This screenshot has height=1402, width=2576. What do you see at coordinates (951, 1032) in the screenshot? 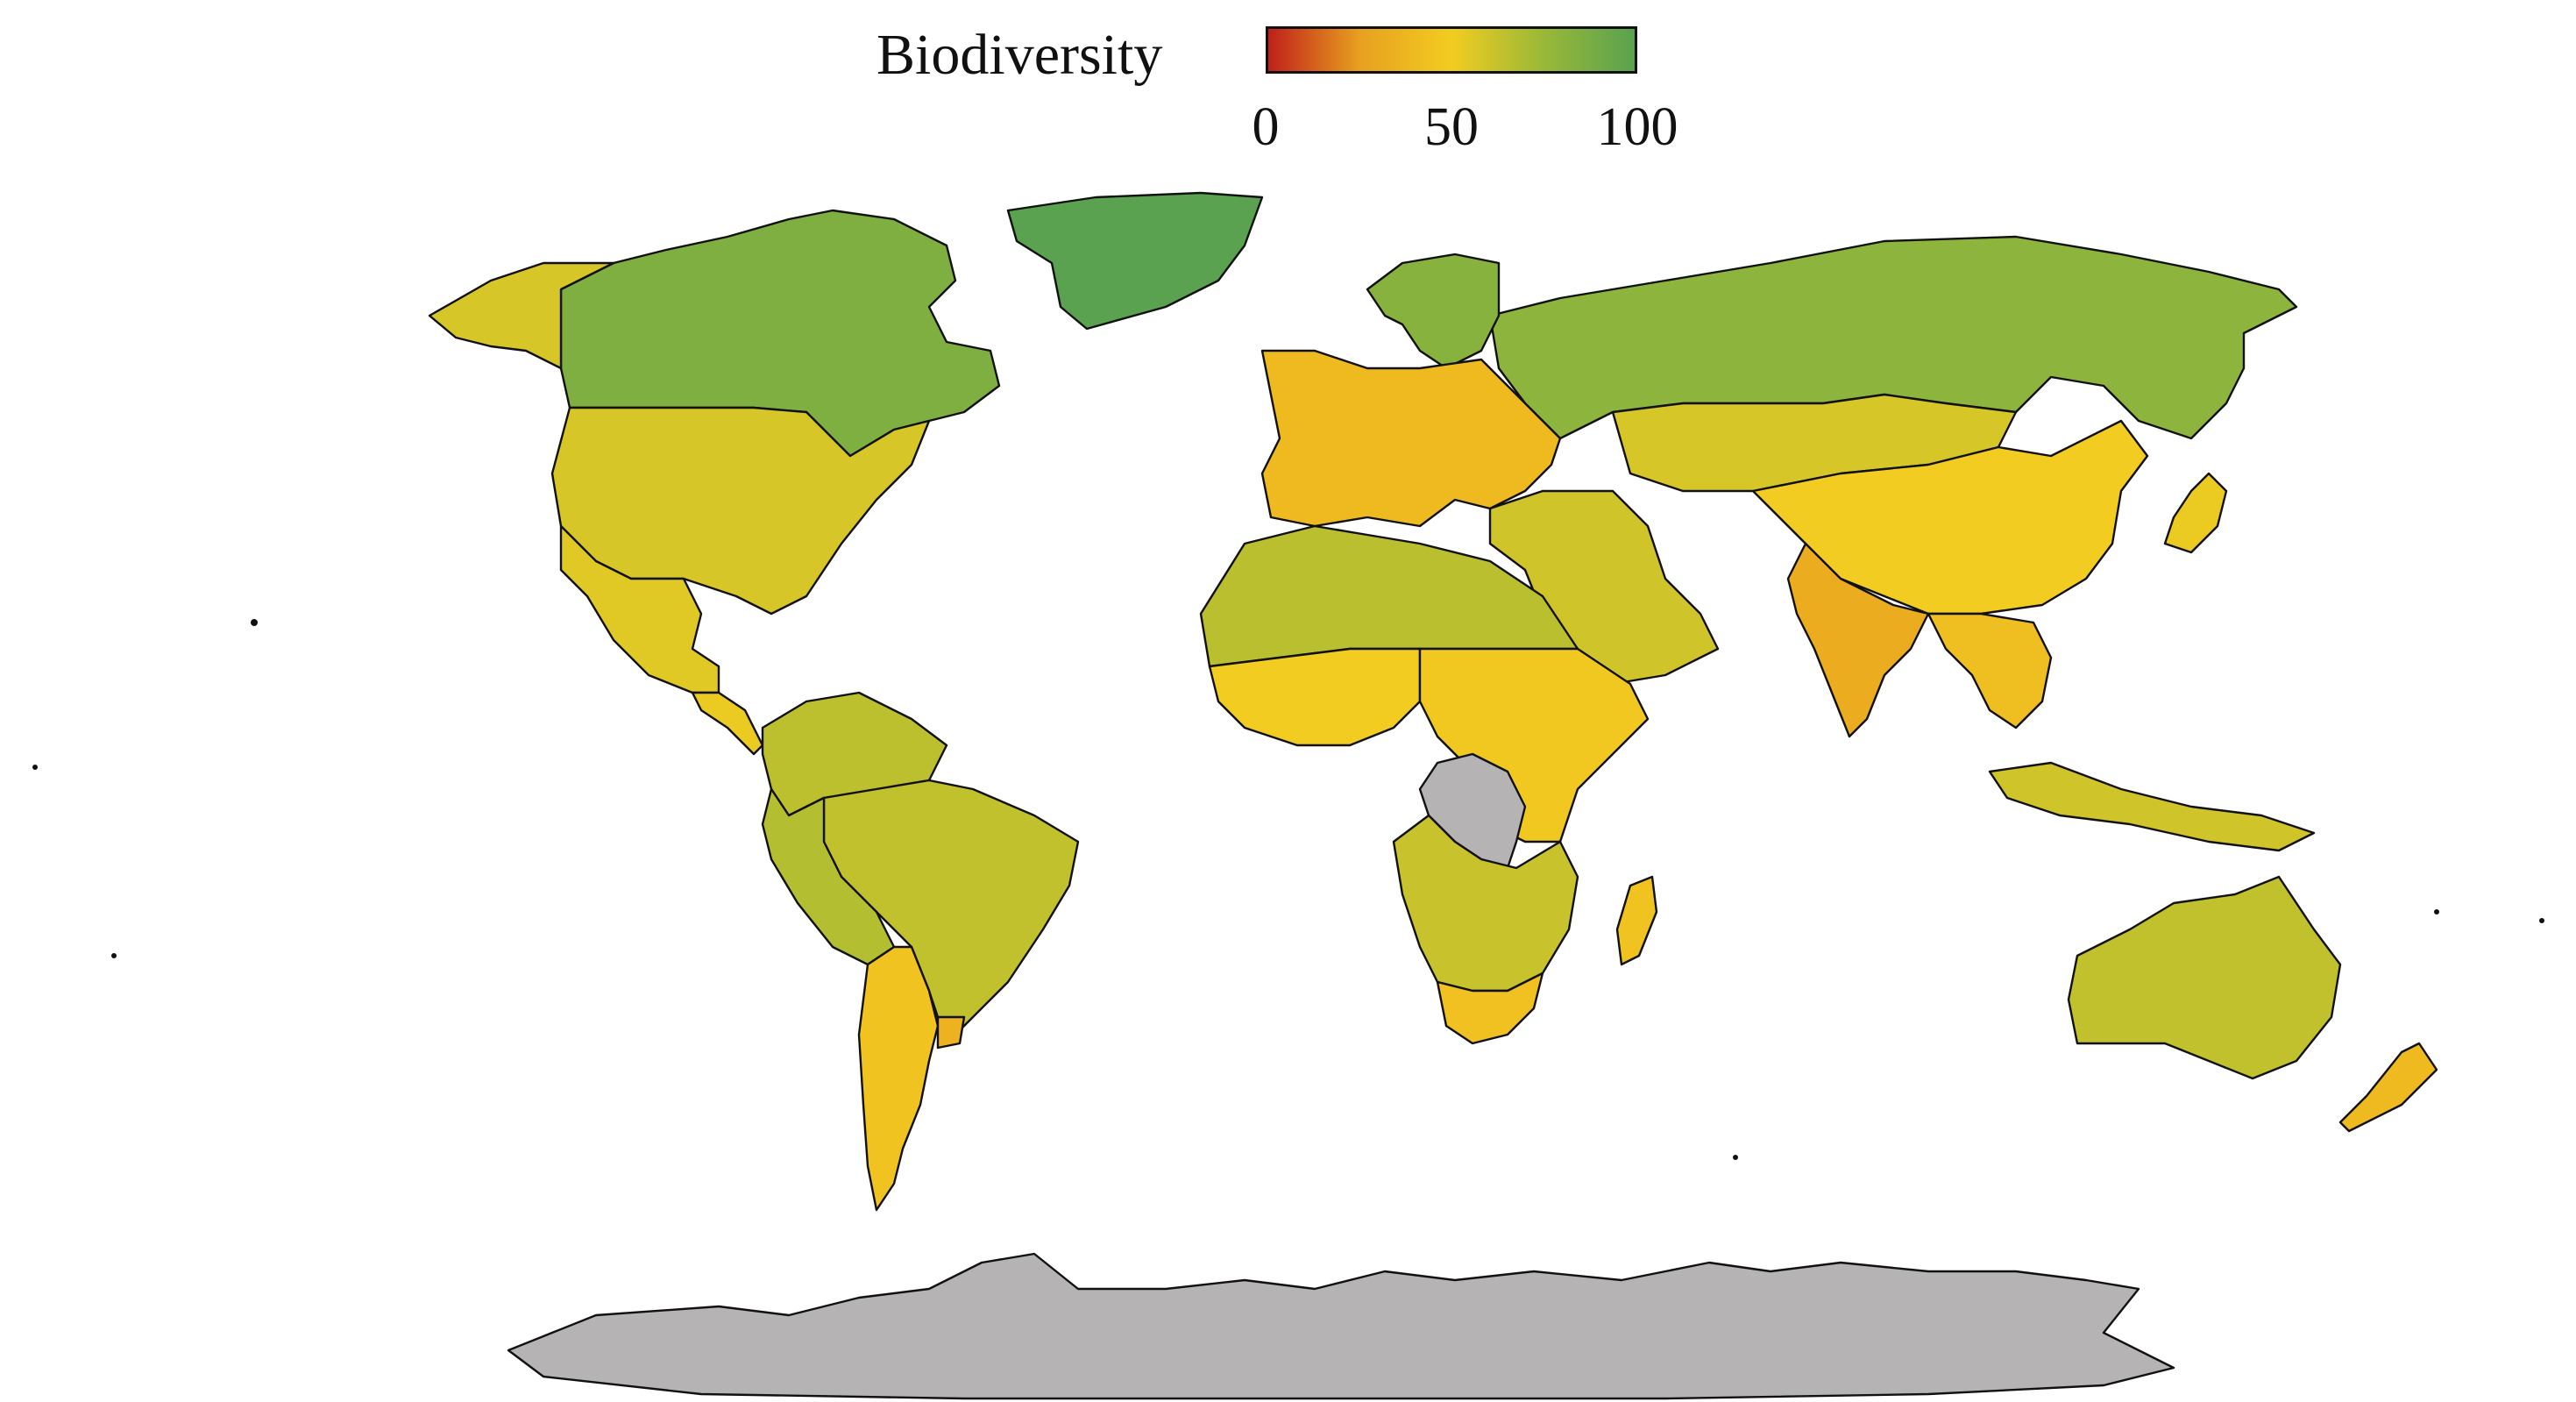
I see `region-uruguay` at bounding box center [951, 1032].